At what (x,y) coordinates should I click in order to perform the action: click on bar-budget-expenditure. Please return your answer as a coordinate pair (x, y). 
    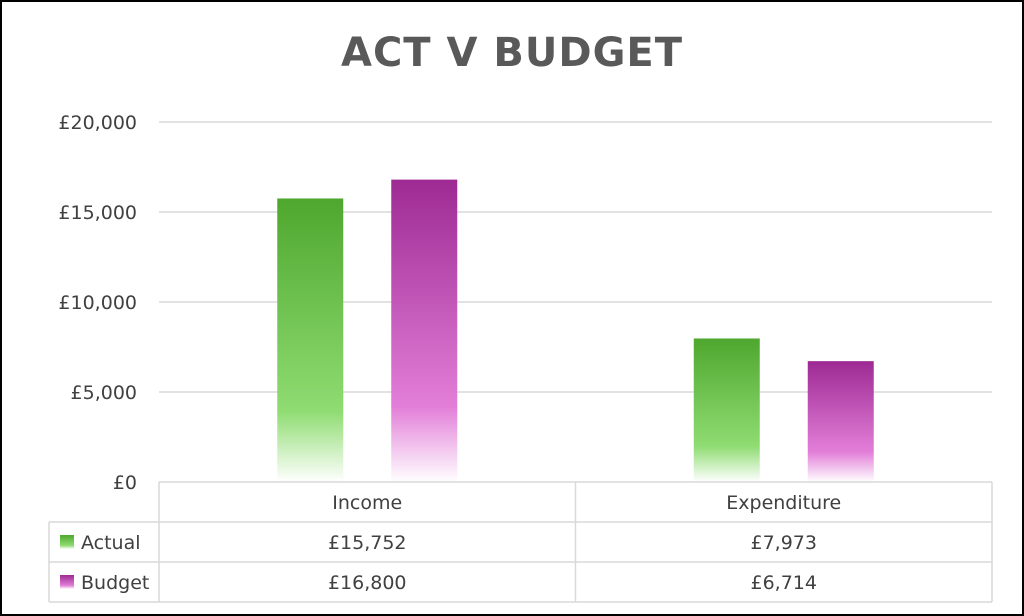
    Looking at the image, I should click on (840, 421).